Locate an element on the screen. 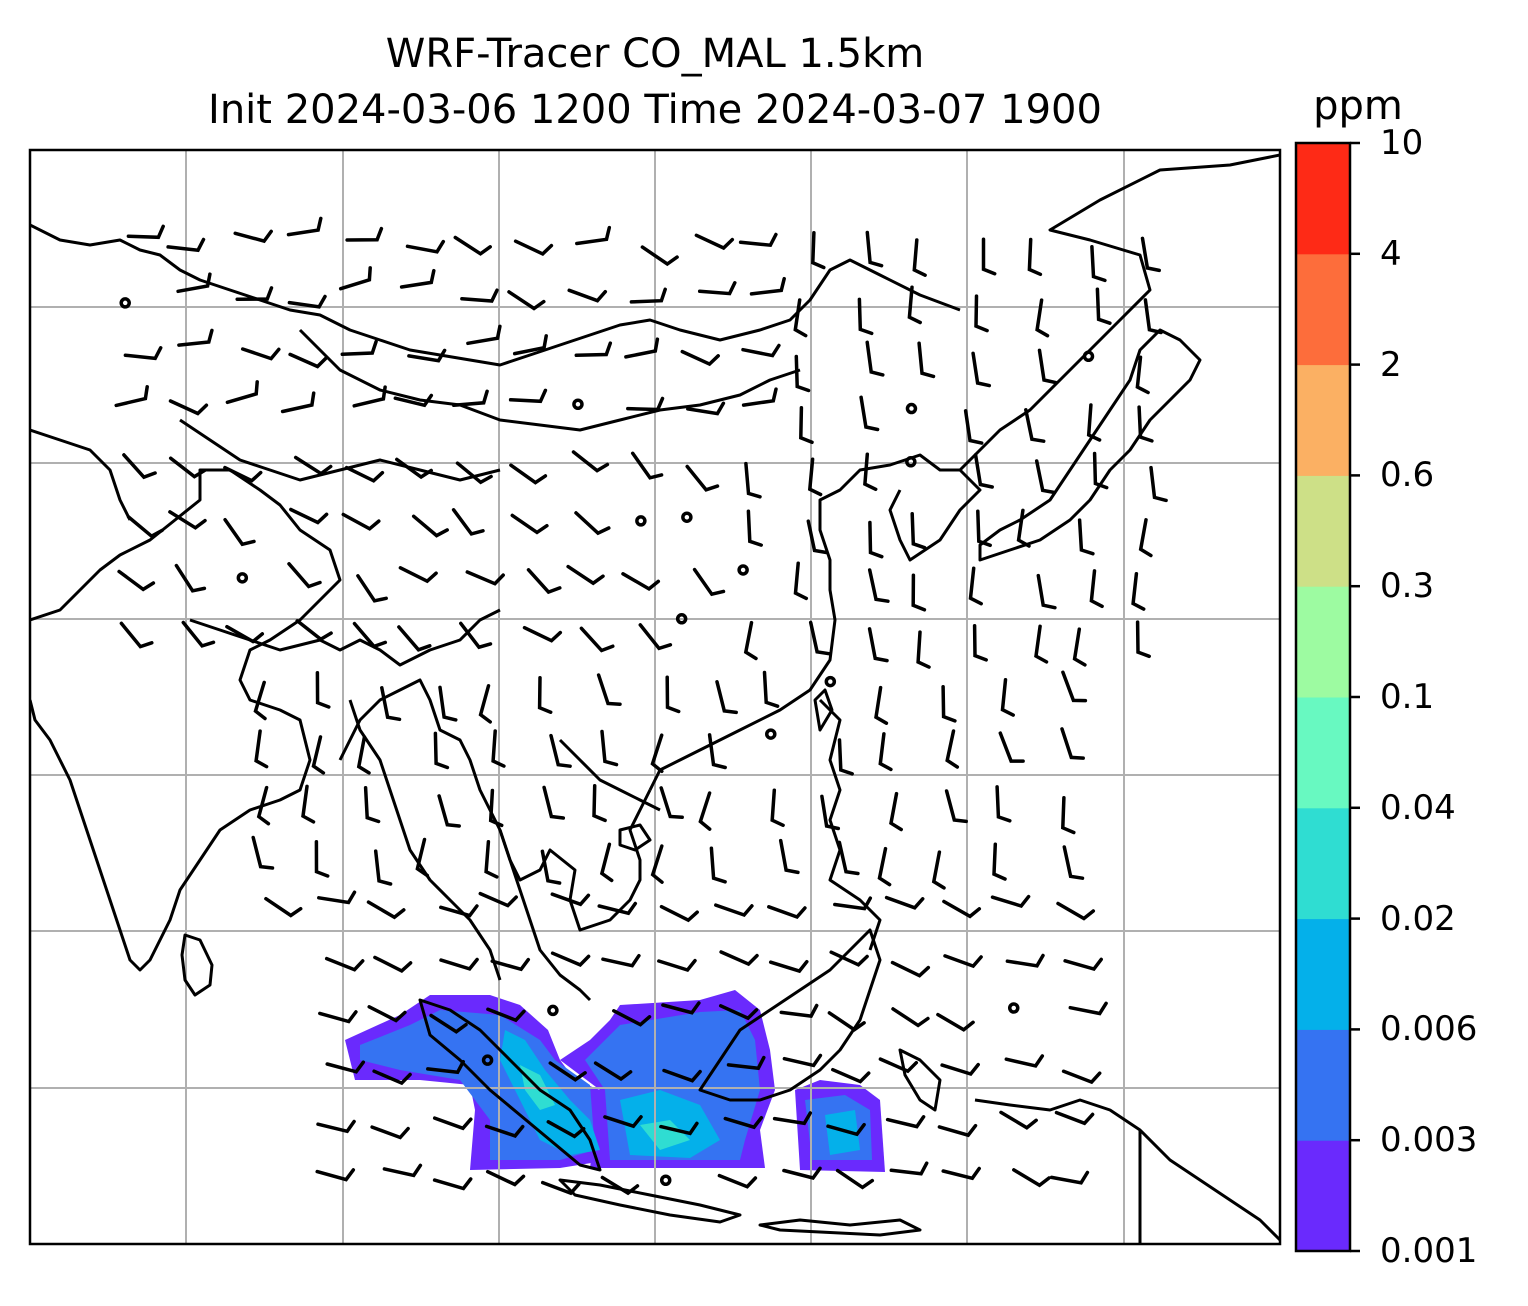 The width and height of the screenshot is (1528, 1306). colorbar-tick-label: 0.04 is located at coordinates (1418, 807).